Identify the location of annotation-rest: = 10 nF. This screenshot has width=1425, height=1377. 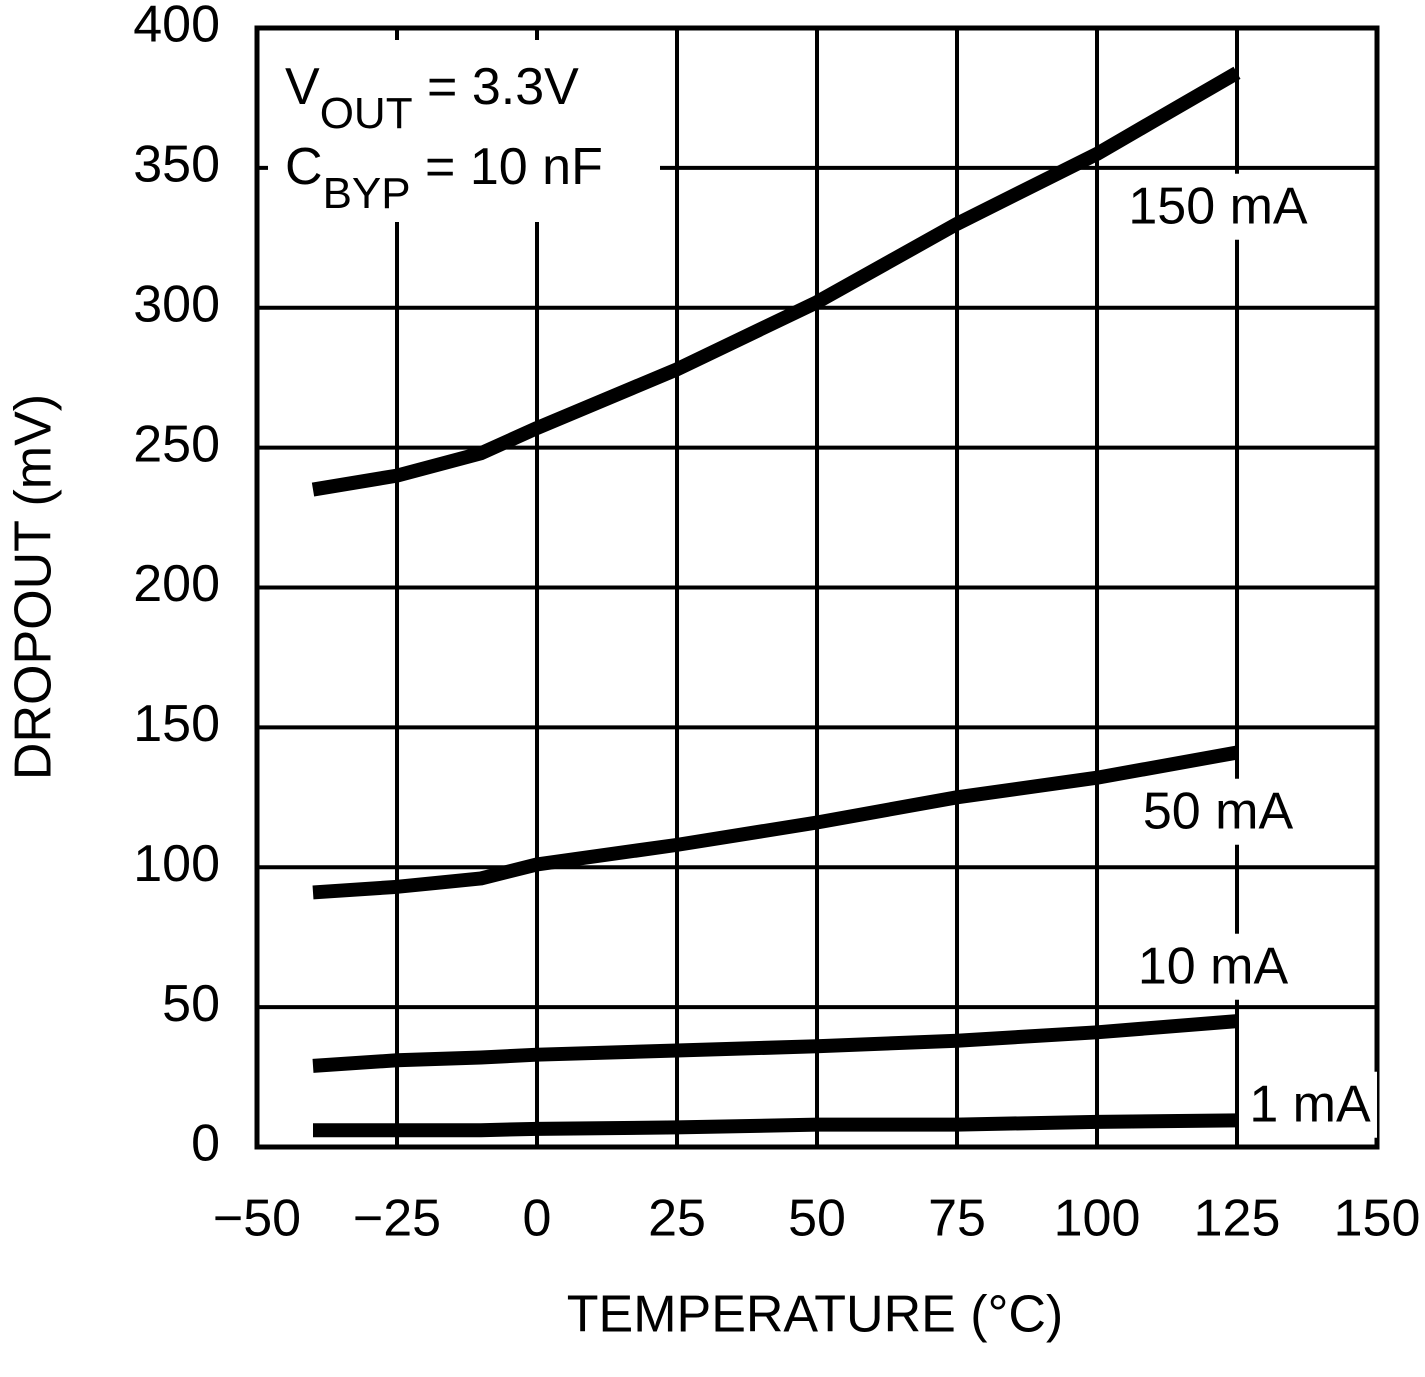
(507, 167).